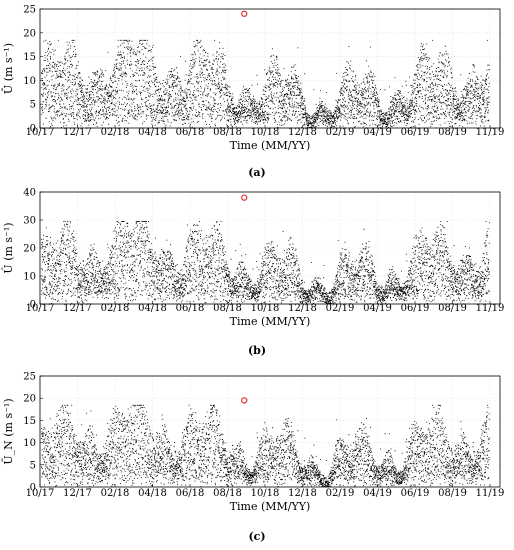  What do you see at coordinates (29, 221) in the screenshot?
I see `y-tick-label: 30` at bounding box center [29, 221].